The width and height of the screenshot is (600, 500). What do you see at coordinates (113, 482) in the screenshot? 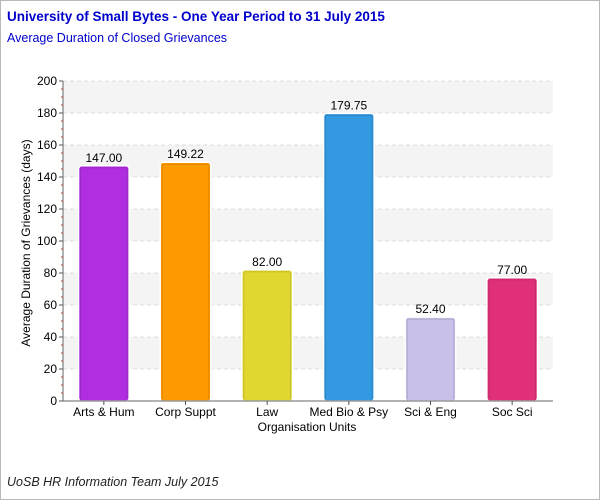
I see `footer-credit: UoSB HR Information Team July 2015` at bounding box center [113, 482].